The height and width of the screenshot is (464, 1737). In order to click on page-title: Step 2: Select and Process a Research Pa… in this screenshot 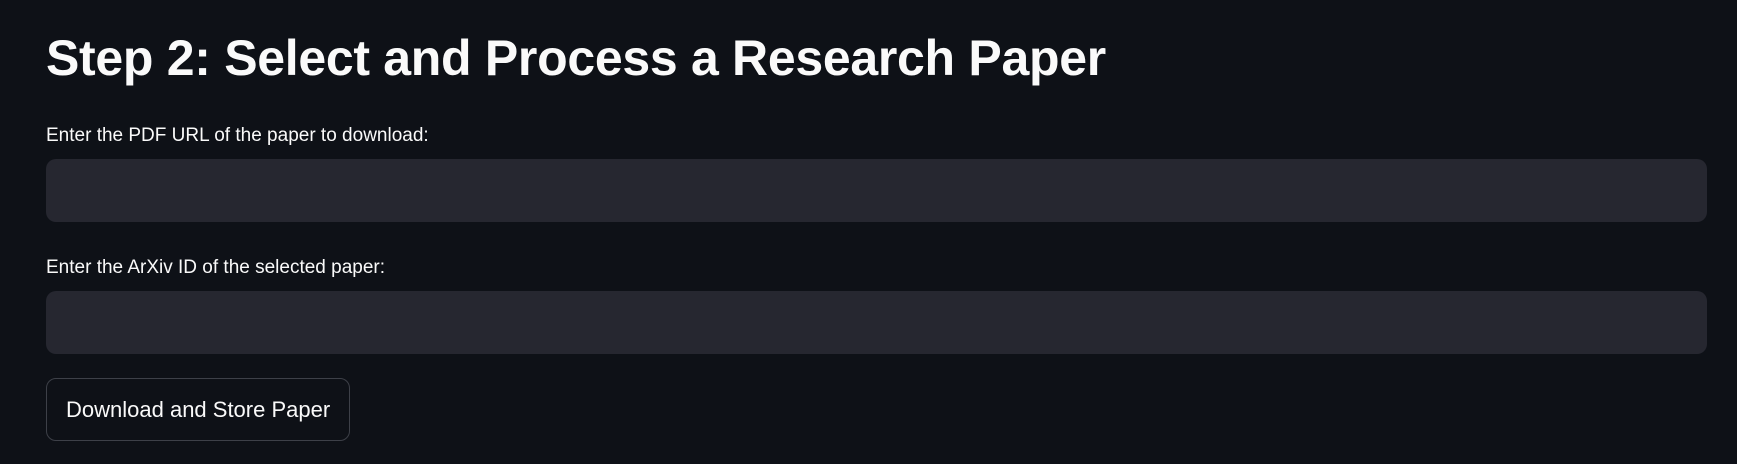, I will do `click(576, 58)`.